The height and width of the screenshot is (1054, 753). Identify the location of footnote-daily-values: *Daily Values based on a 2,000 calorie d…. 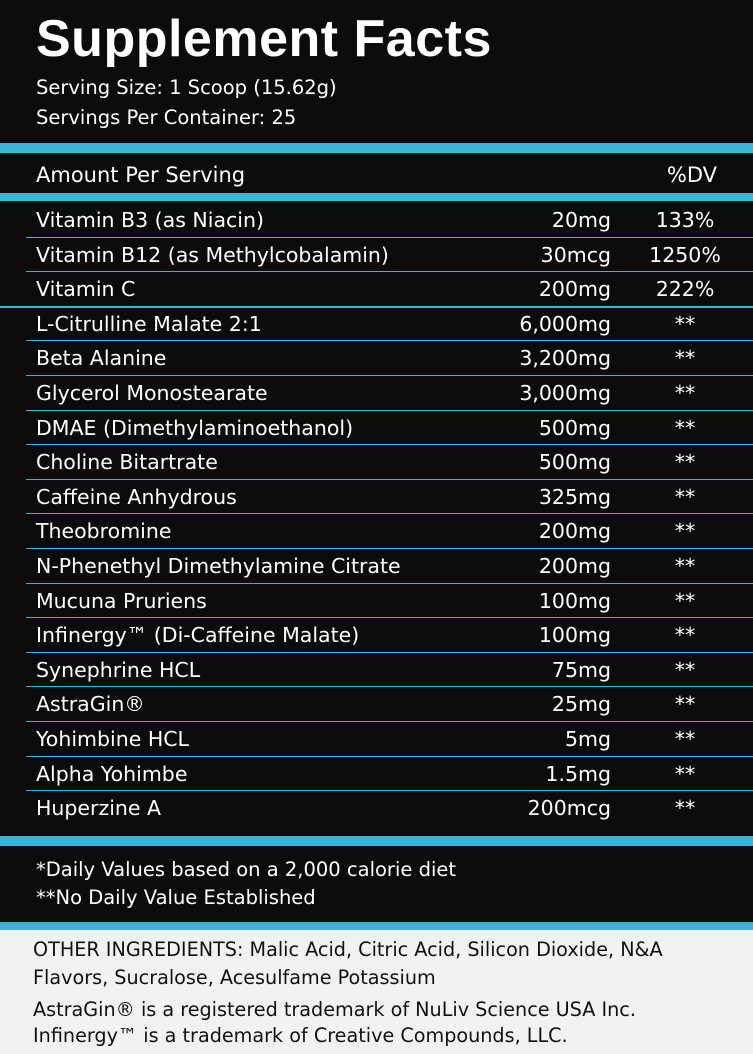
(246, 869).